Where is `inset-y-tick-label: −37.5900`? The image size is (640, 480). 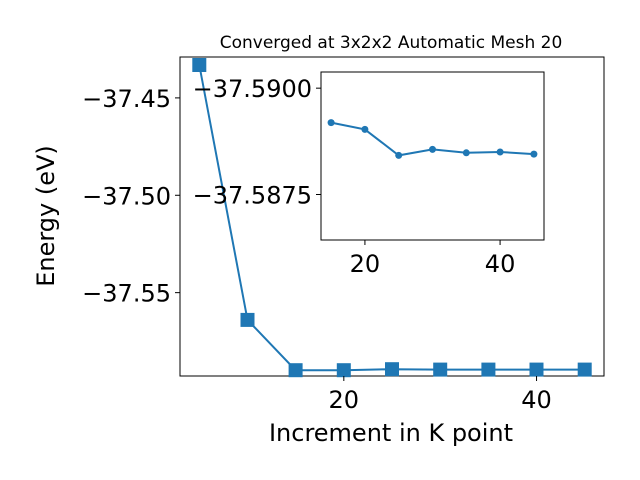 inset-y-tick-label: −37.5900 is located at coordinates (252, 89).